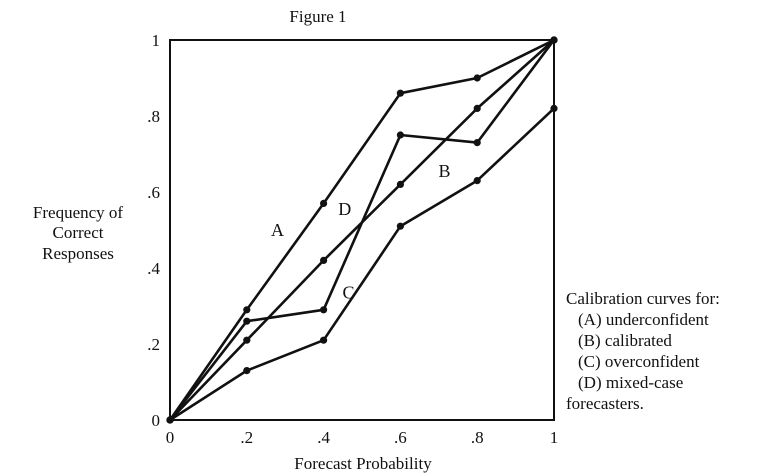  Describe the element at coordinates (277, 230) in the screenshot. I see `curve-label-a: A` at that location.